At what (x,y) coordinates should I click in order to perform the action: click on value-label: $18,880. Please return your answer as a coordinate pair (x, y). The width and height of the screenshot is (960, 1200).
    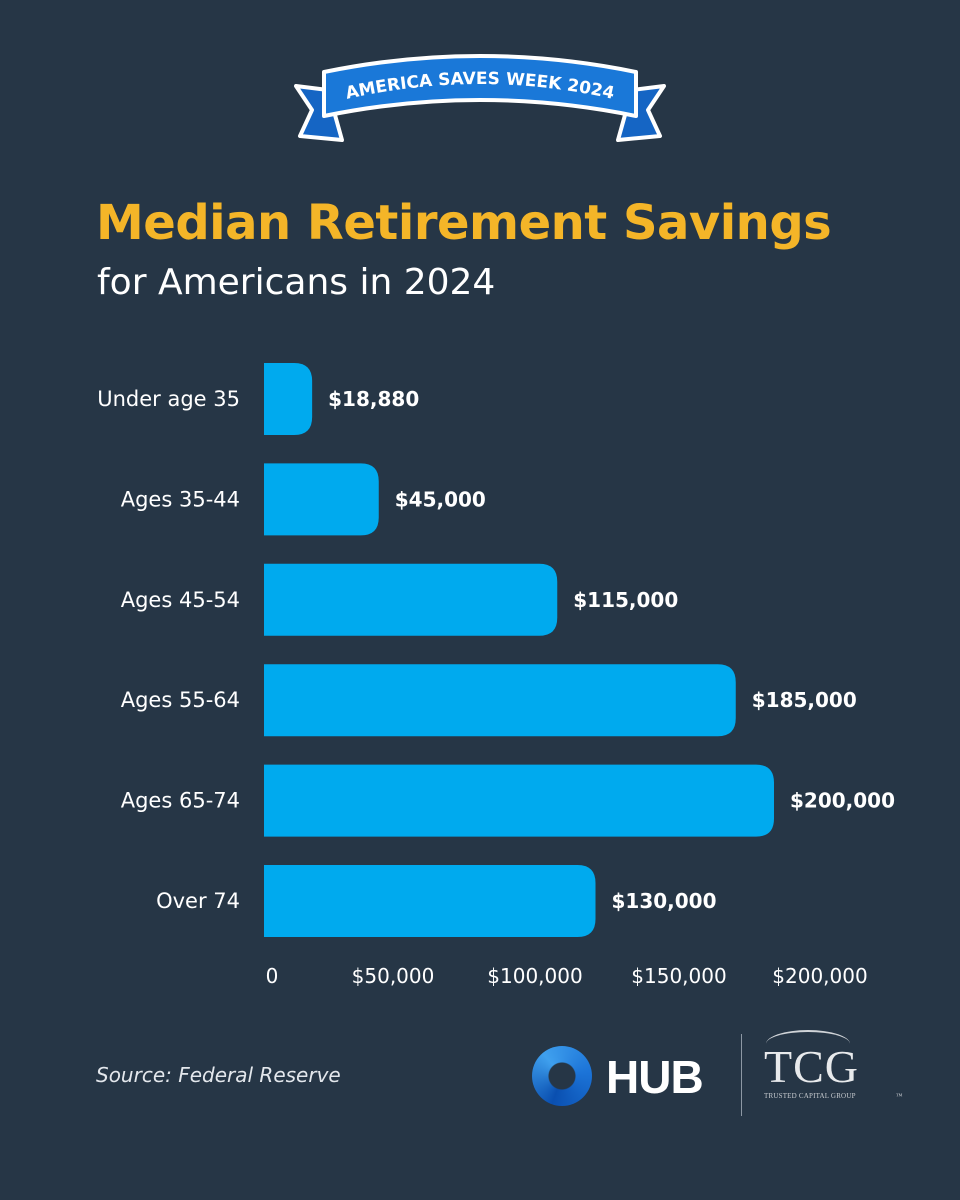
    Looking at the image, I should click on (373, 399).